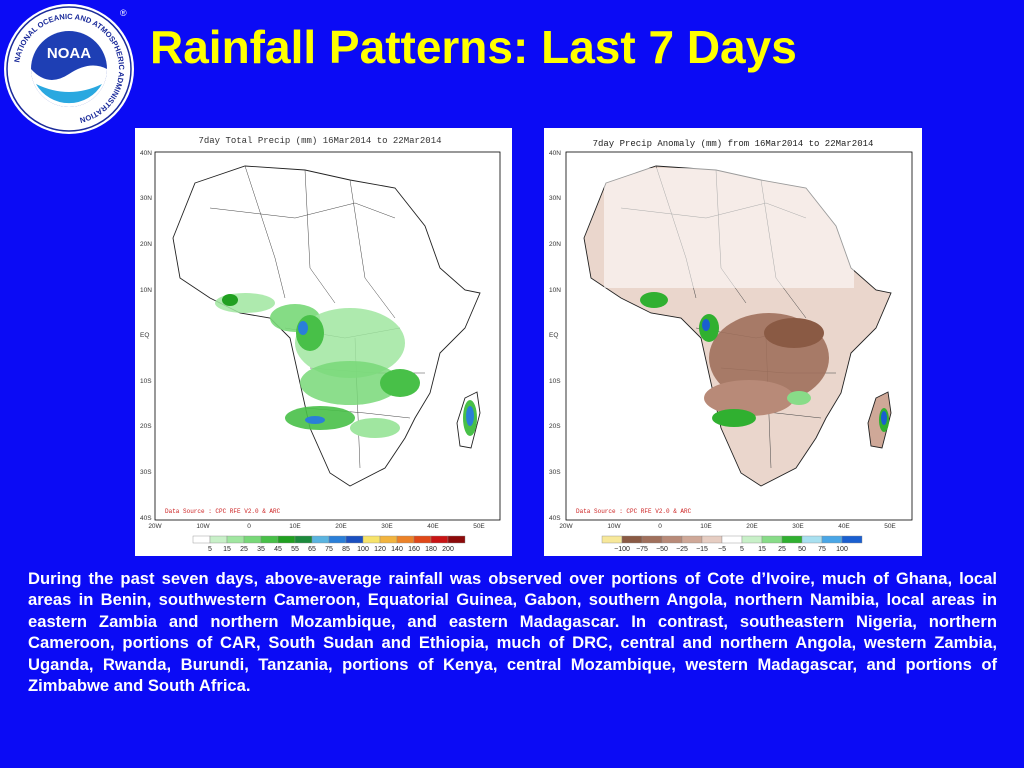  I want to click on legend-label: 140, so click(397, 549).